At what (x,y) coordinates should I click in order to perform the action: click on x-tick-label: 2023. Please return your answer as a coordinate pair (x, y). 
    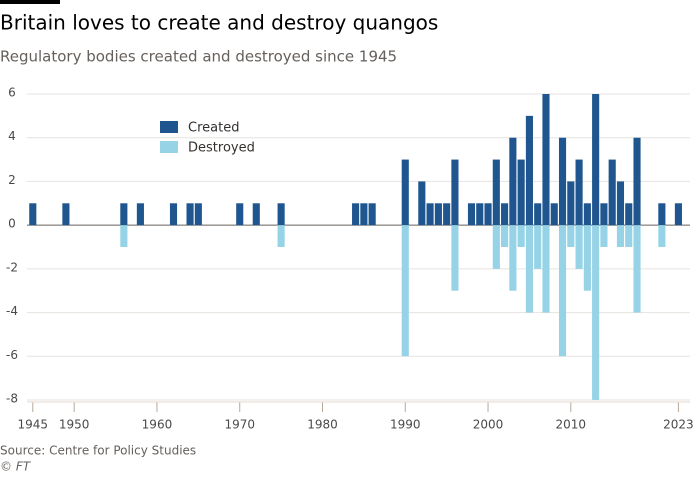
    Looking at the image, I should click on (678, 425).